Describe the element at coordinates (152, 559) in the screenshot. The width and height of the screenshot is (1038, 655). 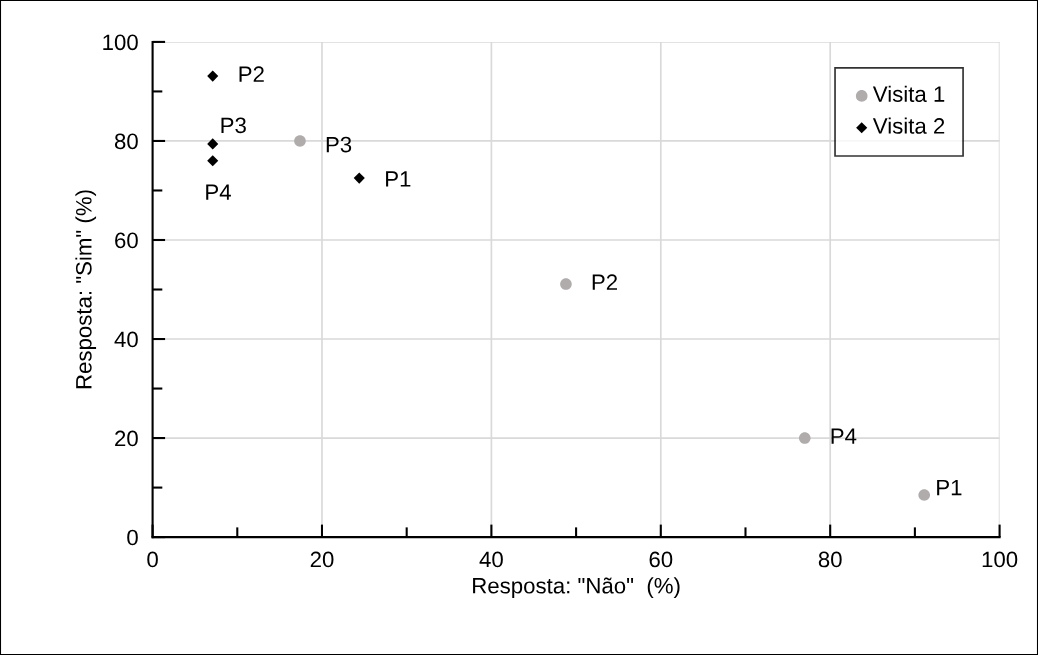
I see `x-tick-label: 0` at that location.